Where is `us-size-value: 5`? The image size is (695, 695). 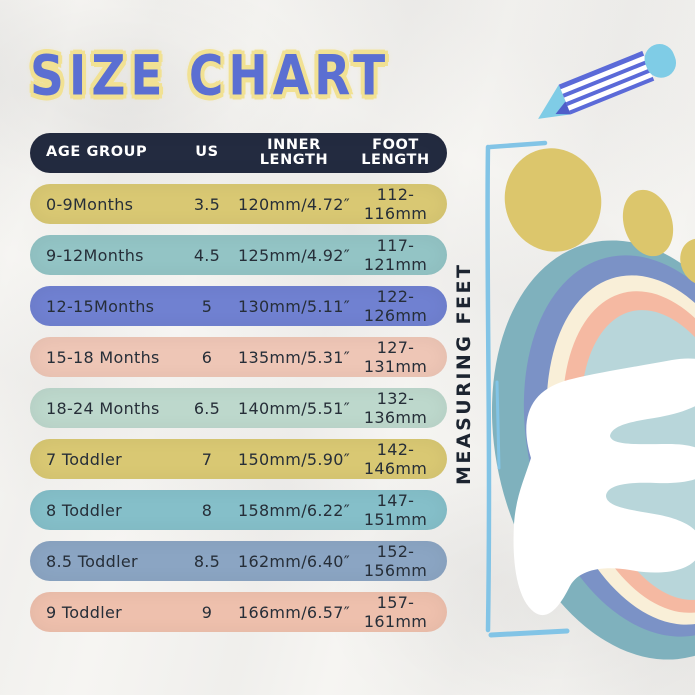 us-size-value: 5 is located at coordinates (207, 306).